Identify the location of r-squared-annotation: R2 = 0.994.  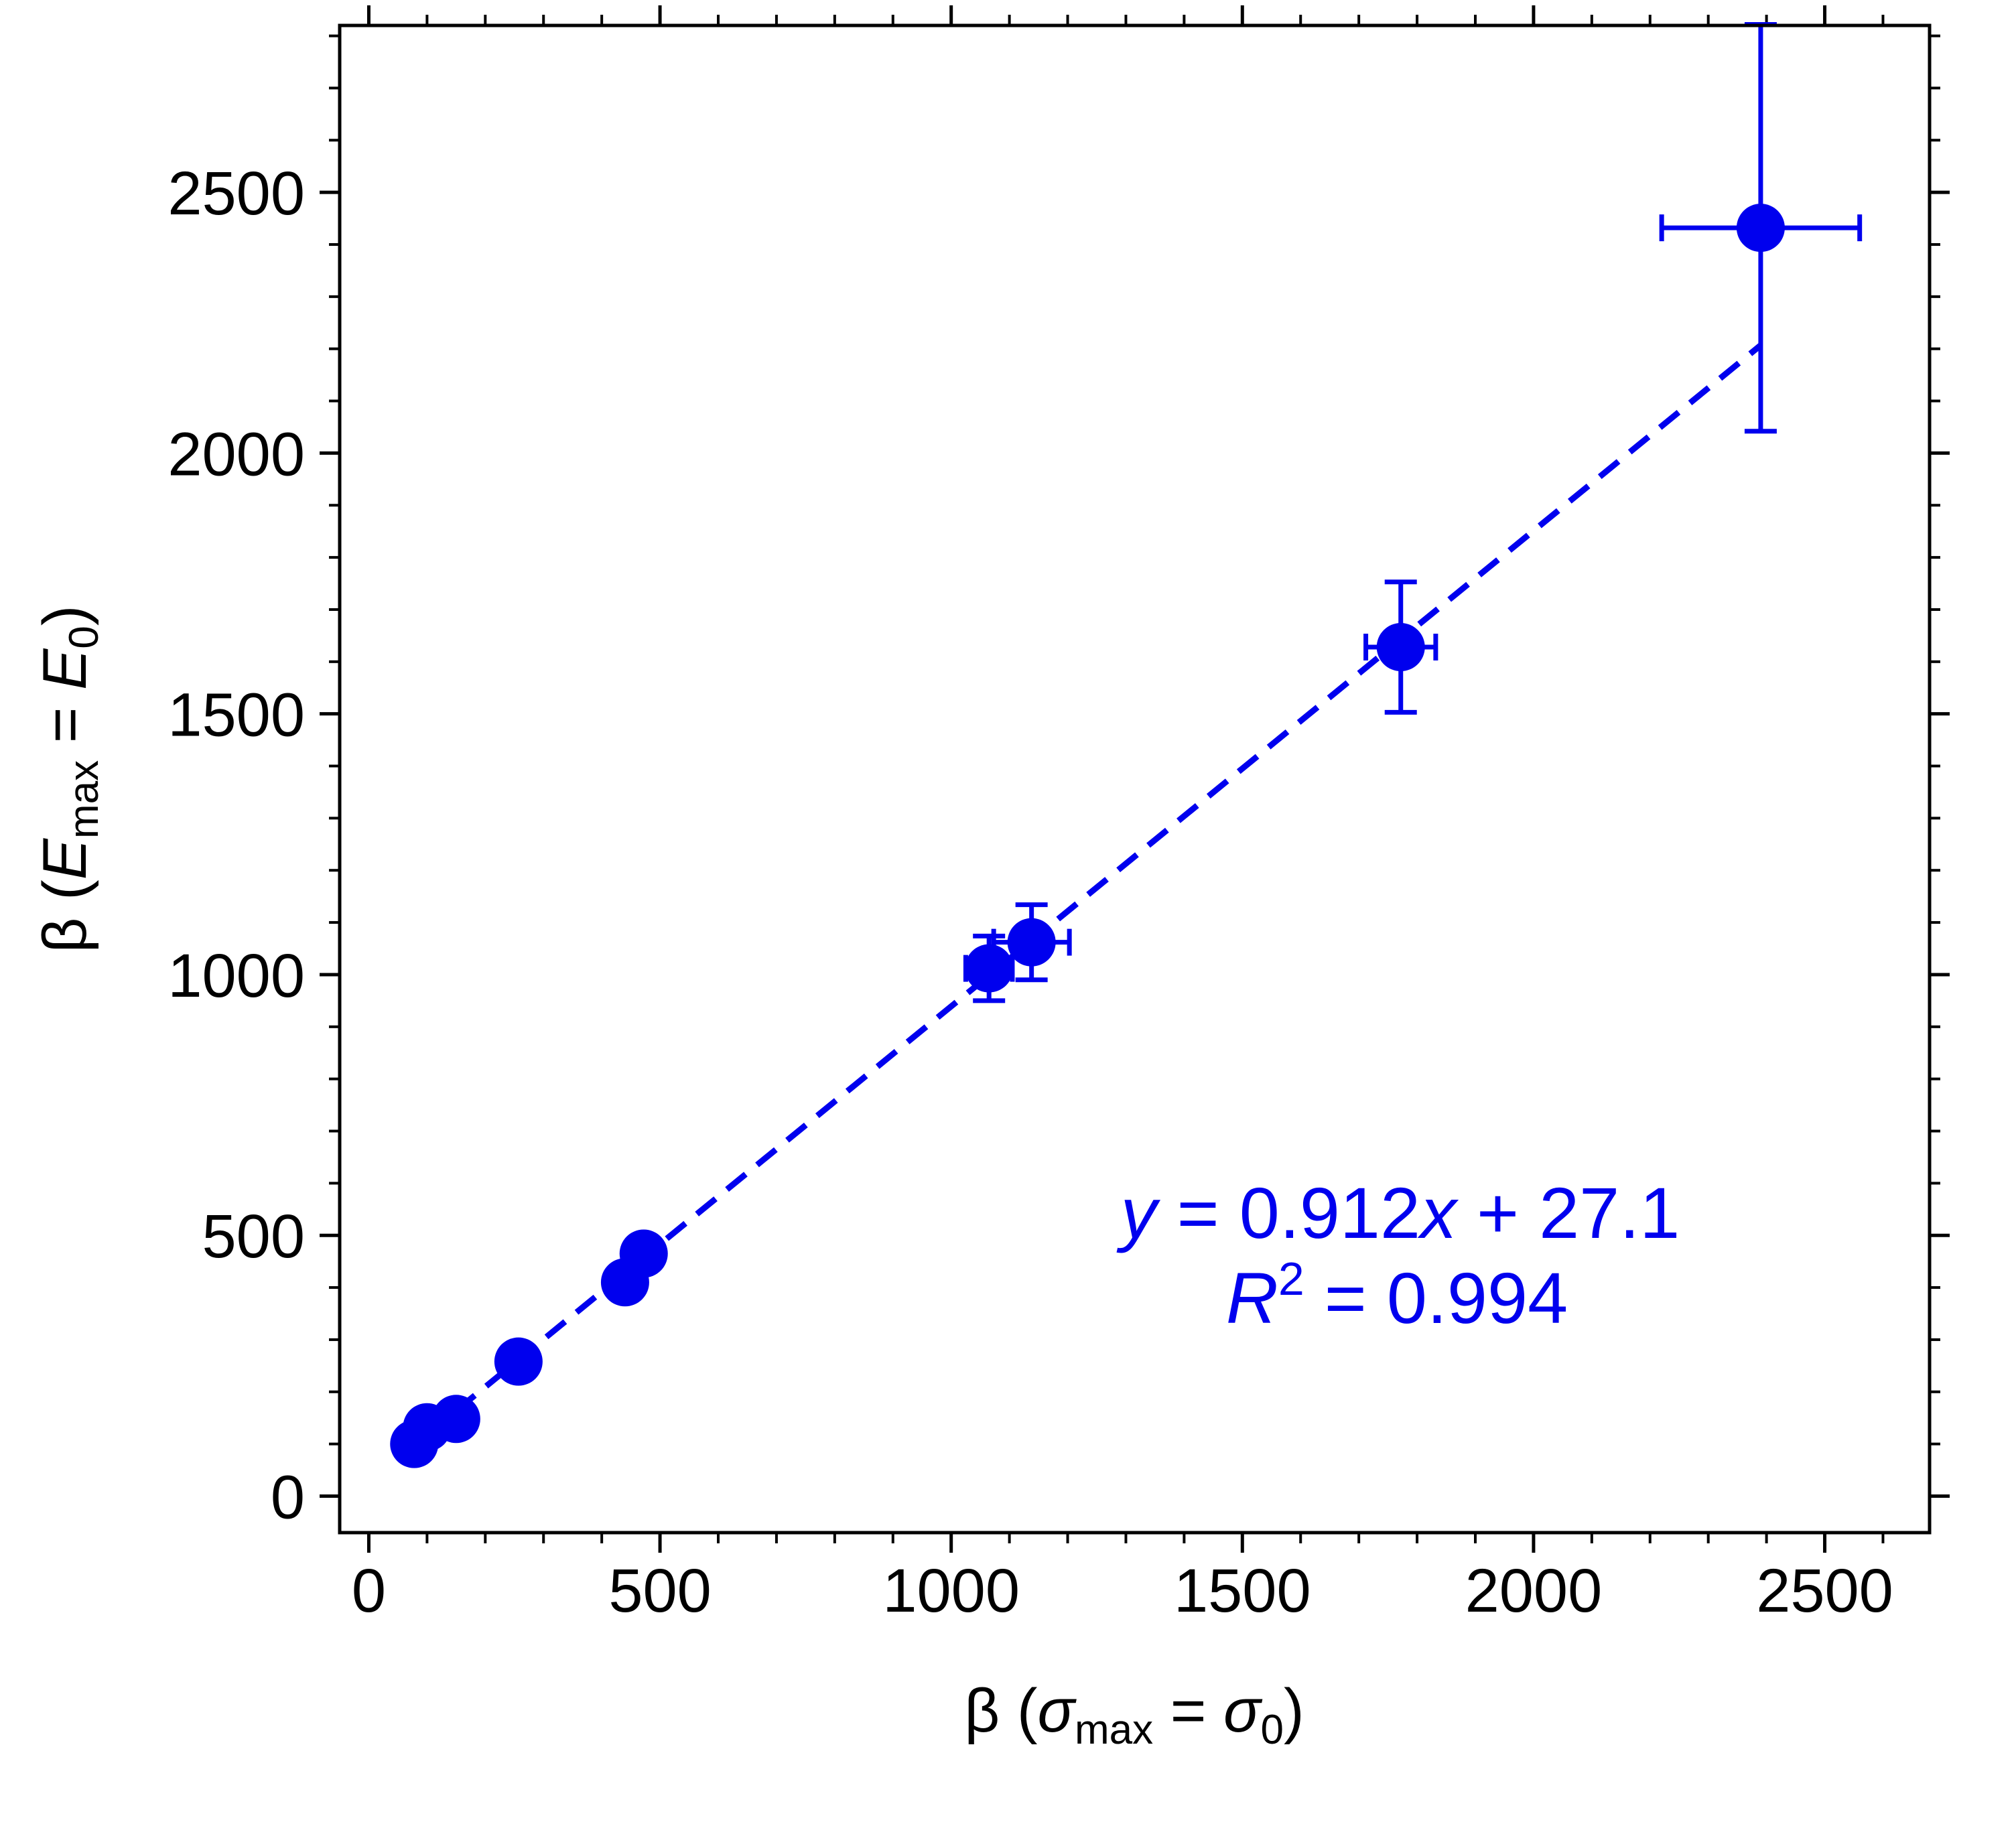
(1397, 1295).